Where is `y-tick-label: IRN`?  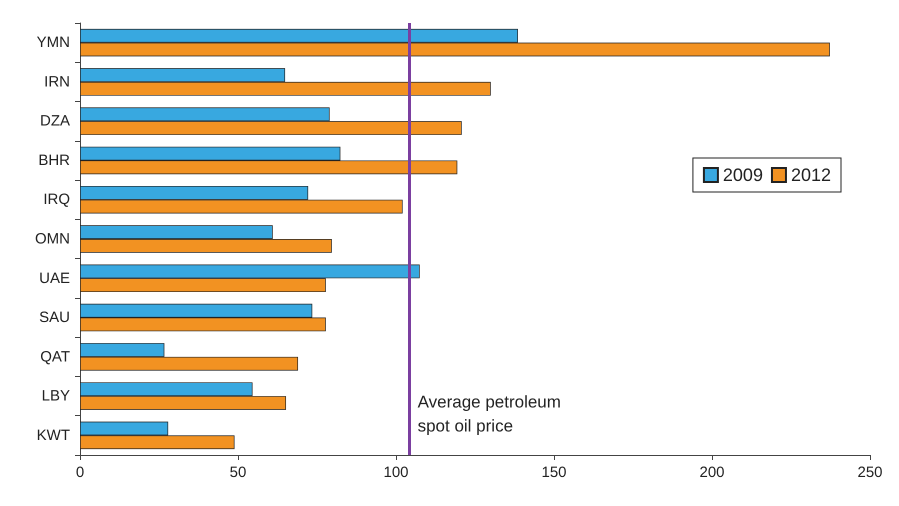 y-tick-label: IRN is located at coordinates (57, 81).